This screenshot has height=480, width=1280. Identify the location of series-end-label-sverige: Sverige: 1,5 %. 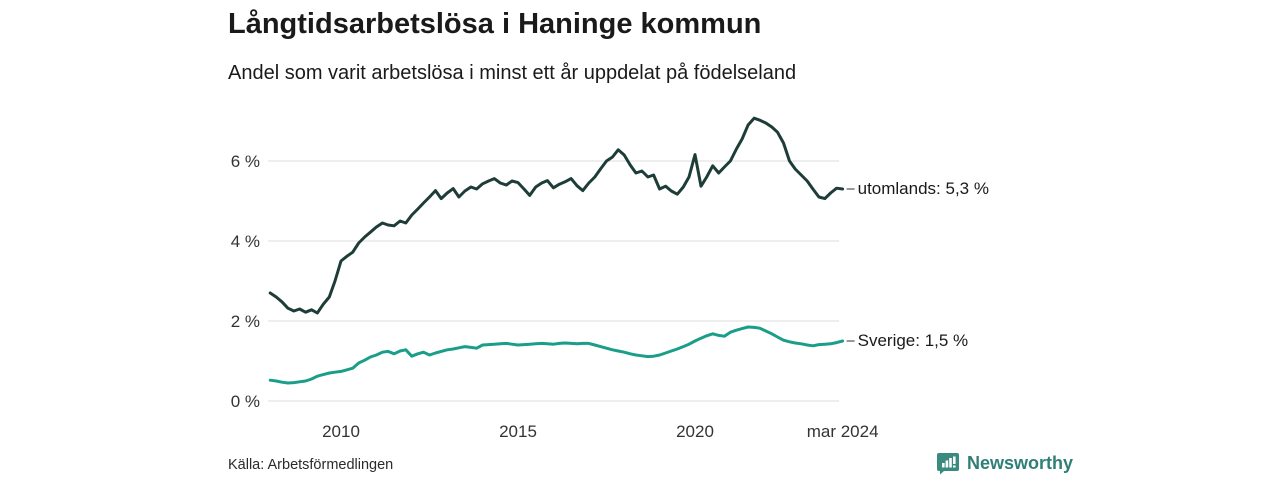
(913, 340).